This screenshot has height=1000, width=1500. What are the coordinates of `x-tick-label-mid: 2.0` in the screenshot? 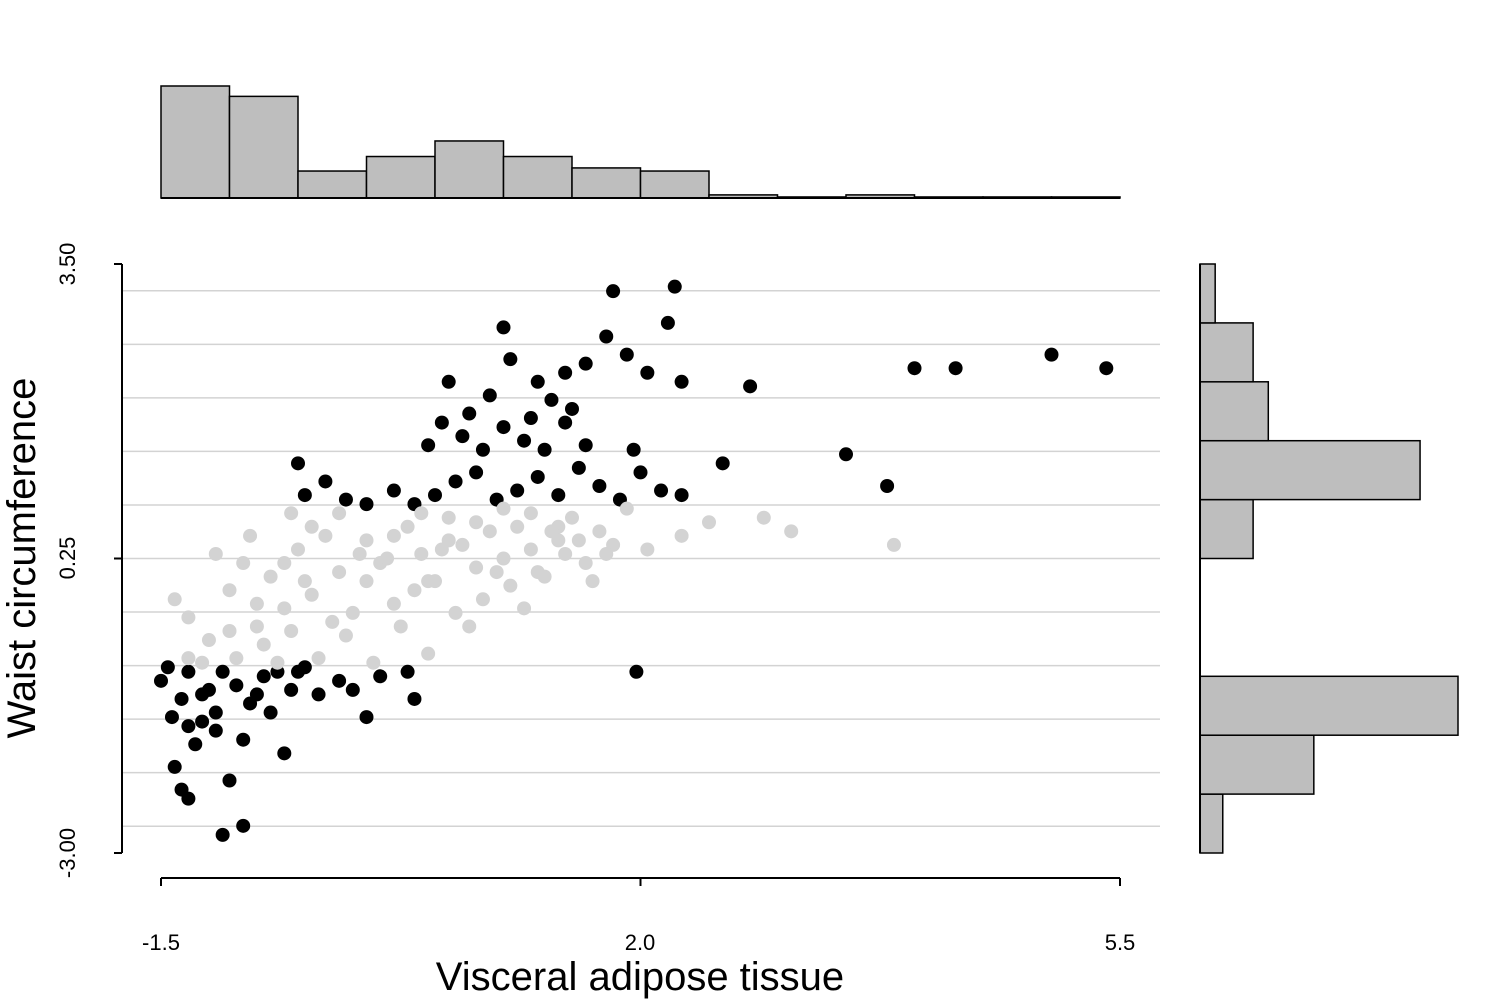 It's located at (640, 942).